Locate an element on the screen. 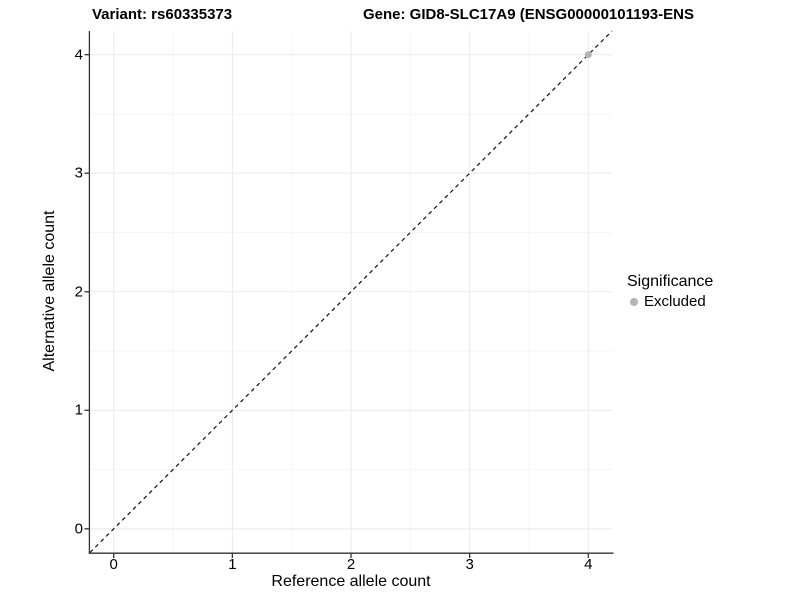 The image size is (800, 600). x-tick-label: 0 is located at coordinates (113, 564).